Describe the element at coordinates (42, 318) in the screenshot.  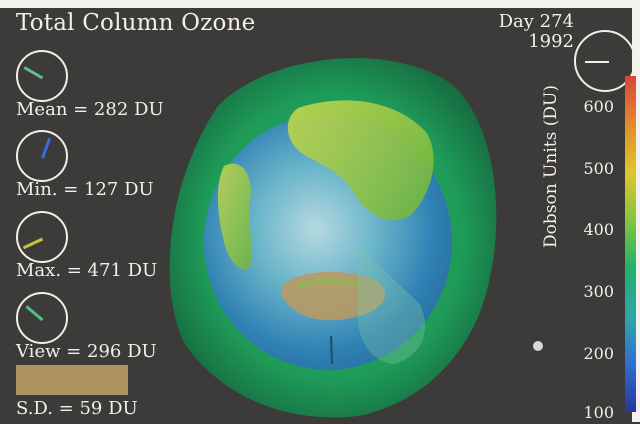
I see `view-gauge-icon` at that location.